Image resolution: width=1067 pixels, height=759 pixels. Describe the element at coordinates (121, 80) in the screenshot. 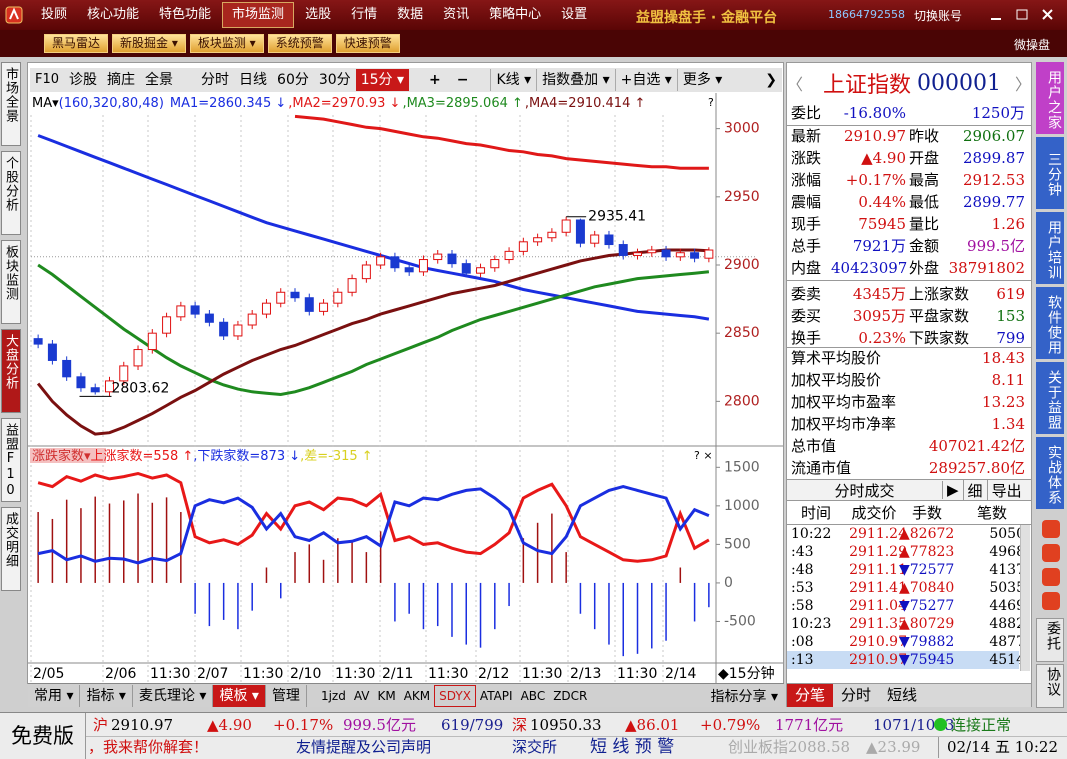

I see `tool-link: 摘庄` at that location.